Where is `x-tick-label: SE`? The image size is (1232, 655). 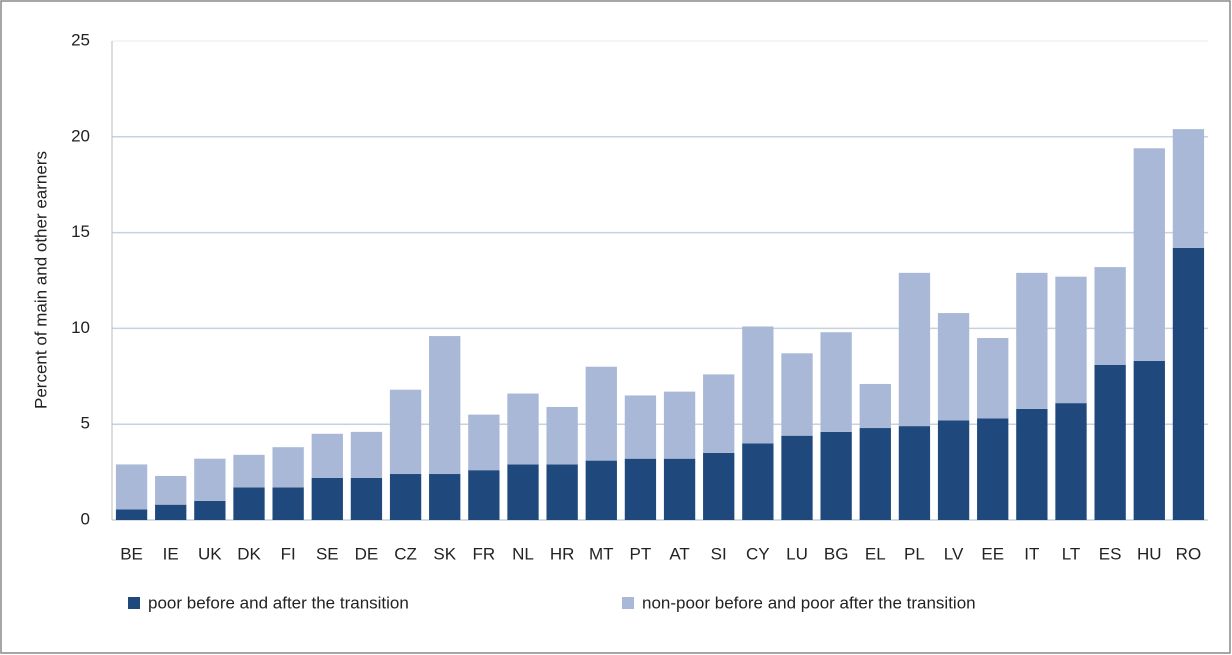 x-tick-label: SE is located at coordinates (327, 553).